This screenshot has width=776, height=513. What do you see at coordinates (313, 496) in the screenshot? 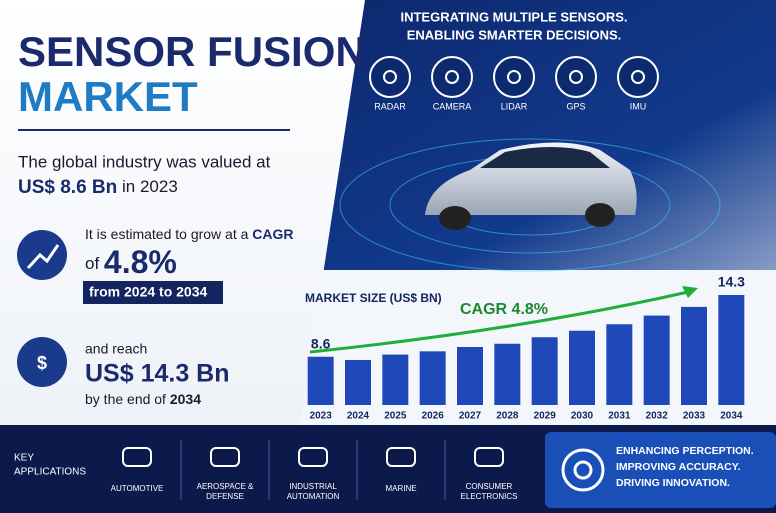
I see `app-label: AUTOMATION` at bounding box center [313, 496].